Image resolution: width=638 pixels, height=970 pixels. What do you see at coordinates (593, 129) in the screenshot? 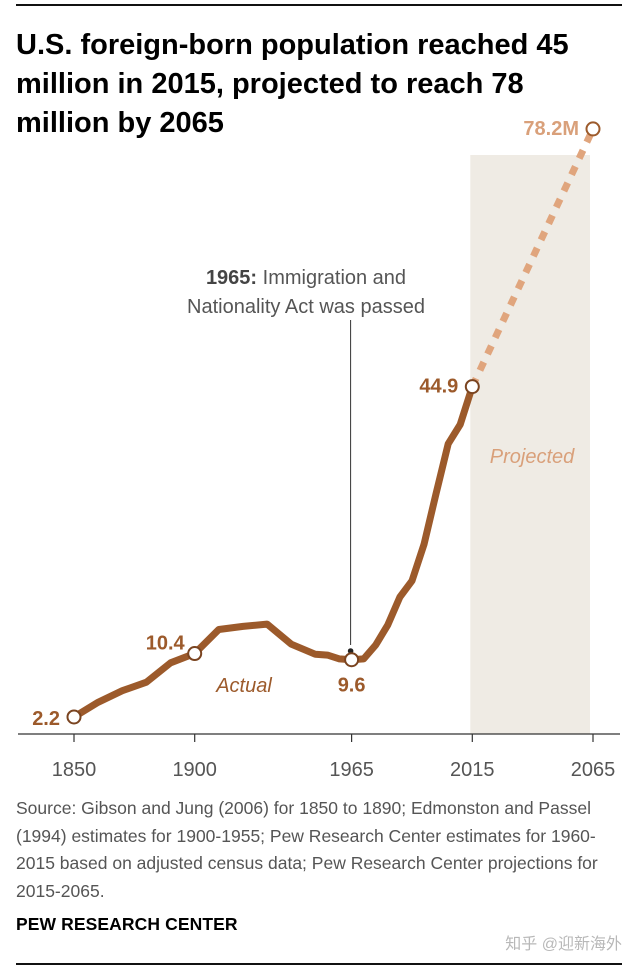
I see `data-point-2065` at bounding box center [593, 129].